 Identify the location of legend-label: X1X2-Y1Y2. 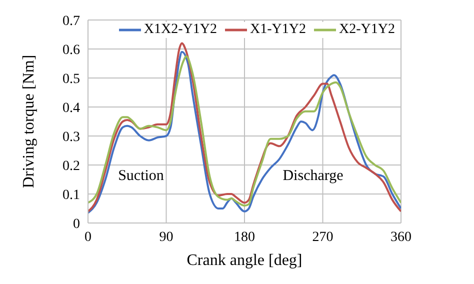
(180, 30).